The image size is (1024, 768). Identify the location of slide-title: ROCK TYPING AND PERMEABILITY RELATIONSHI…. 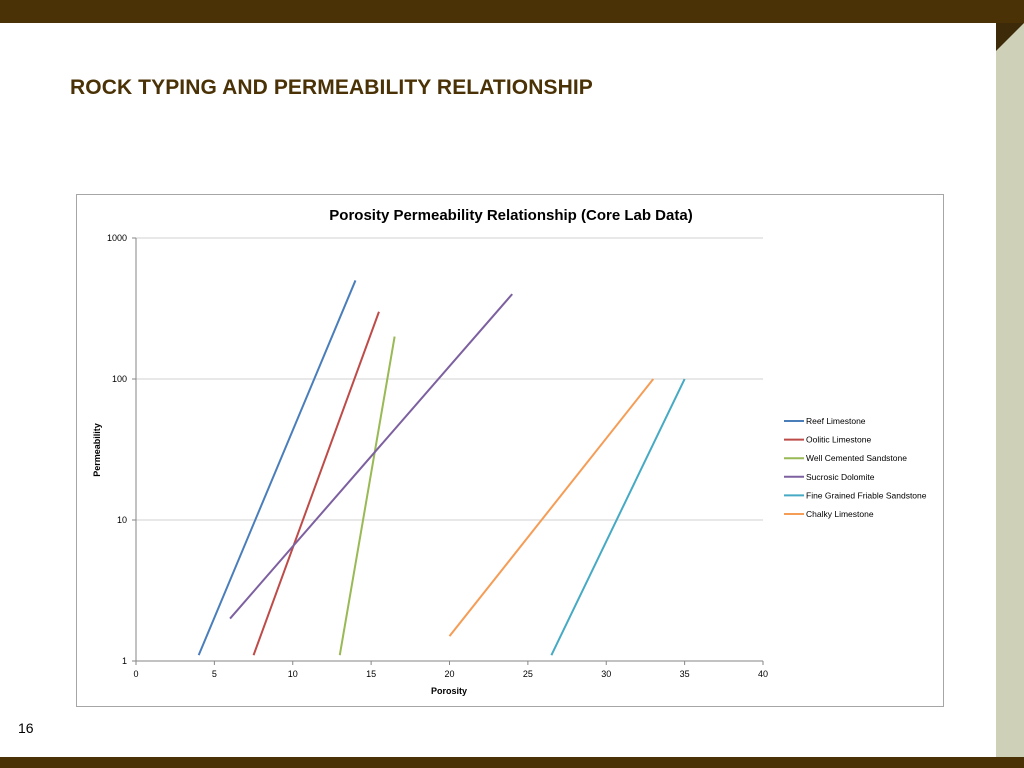
(331, 87).